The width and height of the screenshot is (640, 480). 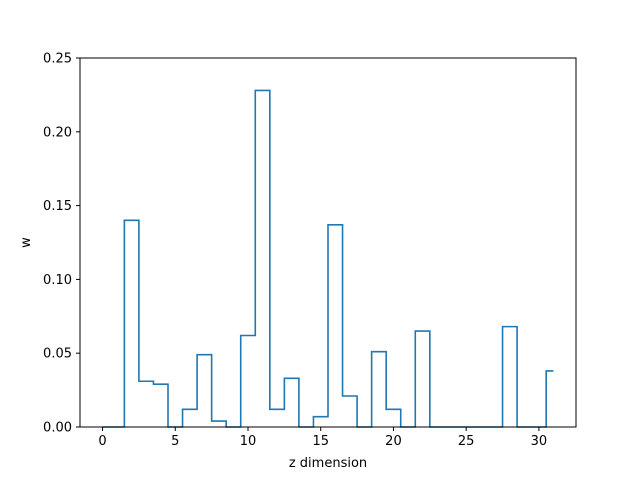 What do you see at coordinates (328, 463) in the screenshot?
I see `x-axis-label: z dimension` at bounding box center [328, 463].